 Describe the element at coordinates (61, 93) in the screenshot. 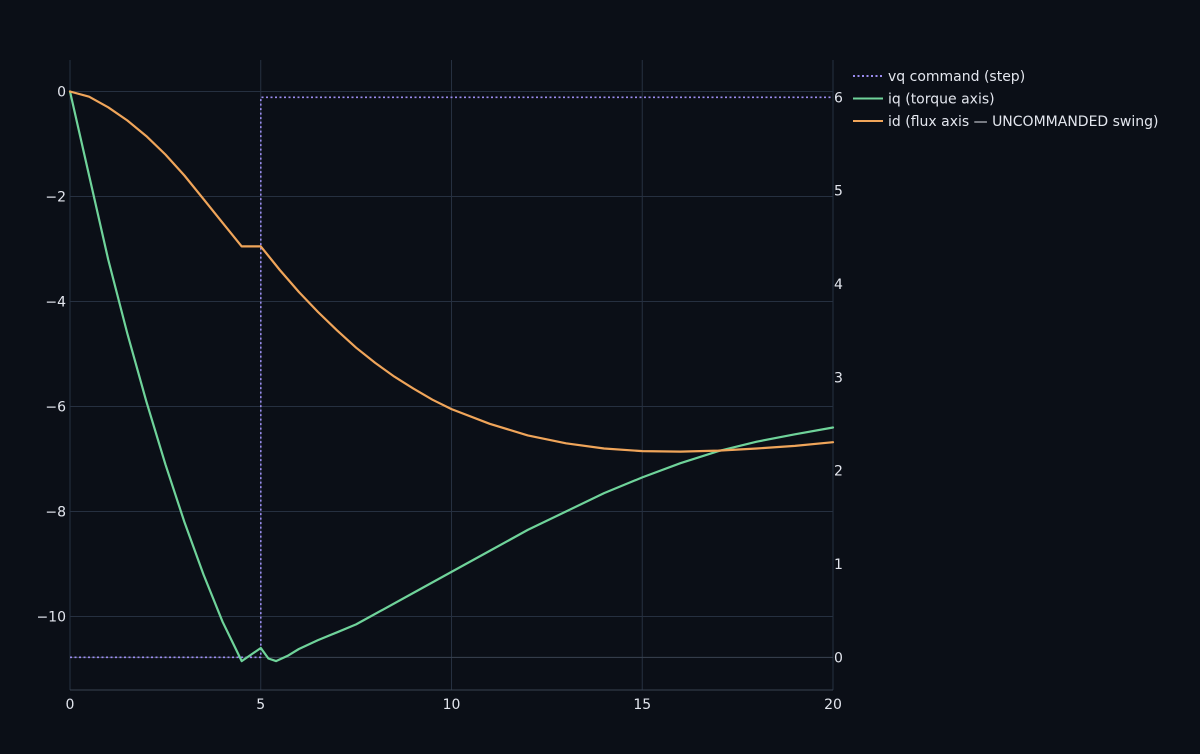

I see `y-tick-label: 0` at that location.